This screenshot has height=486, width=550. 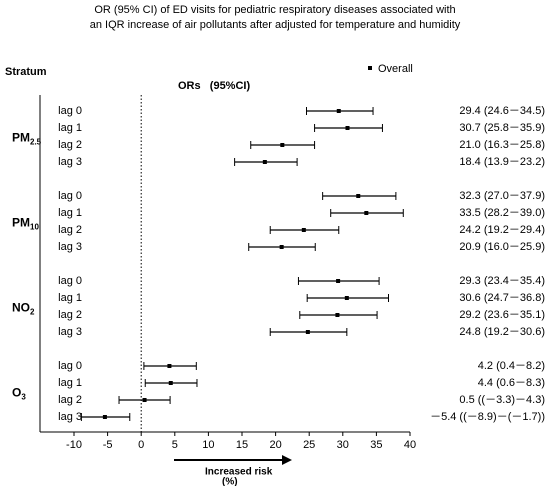 I want to click on value-label: 20.9 (16.0－25.9), so click(x=502, y=247).